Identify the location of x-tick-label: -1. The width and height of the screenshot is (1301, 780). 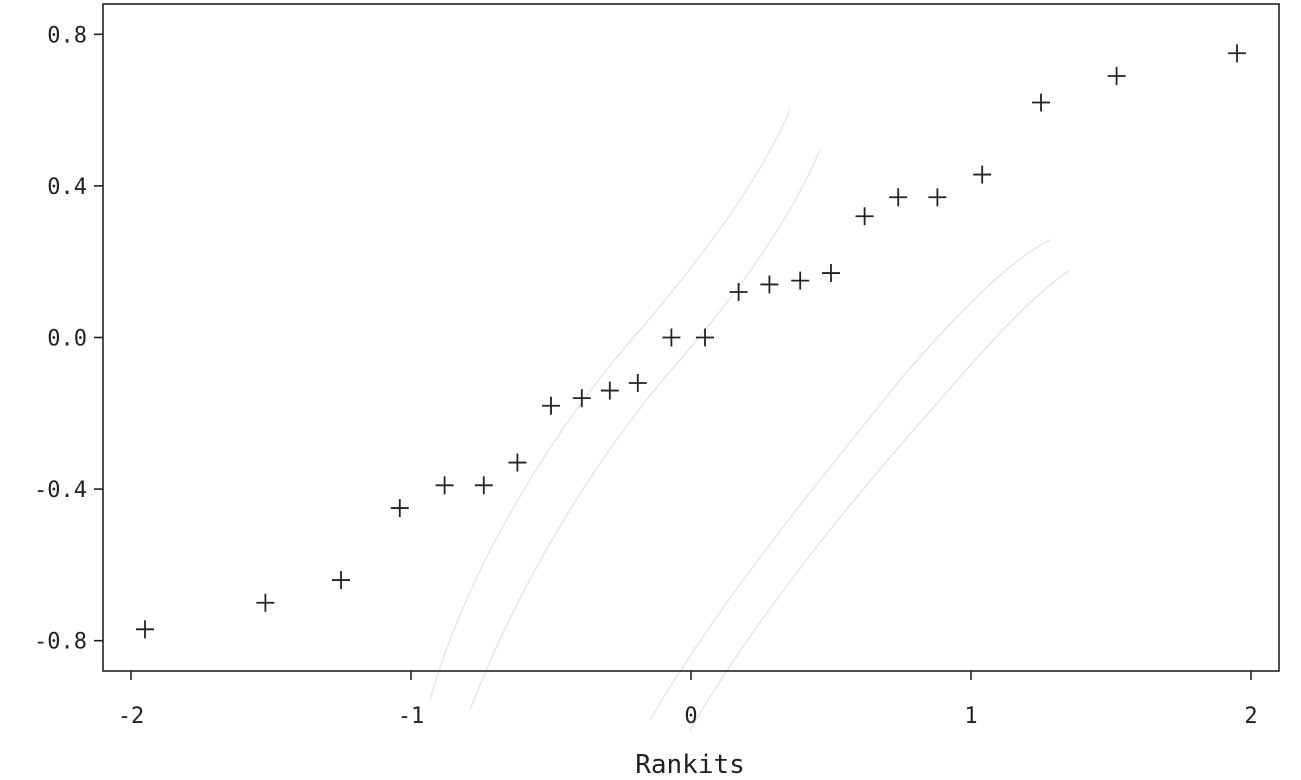
(411, 716).